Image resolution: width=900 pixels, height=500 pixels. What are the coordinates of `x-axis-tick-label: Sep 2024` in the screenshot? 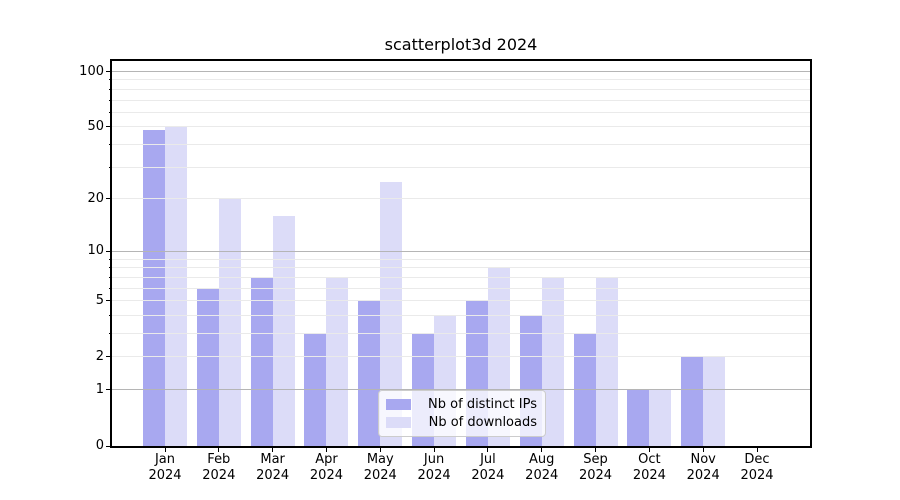 It's located at (596, 468).